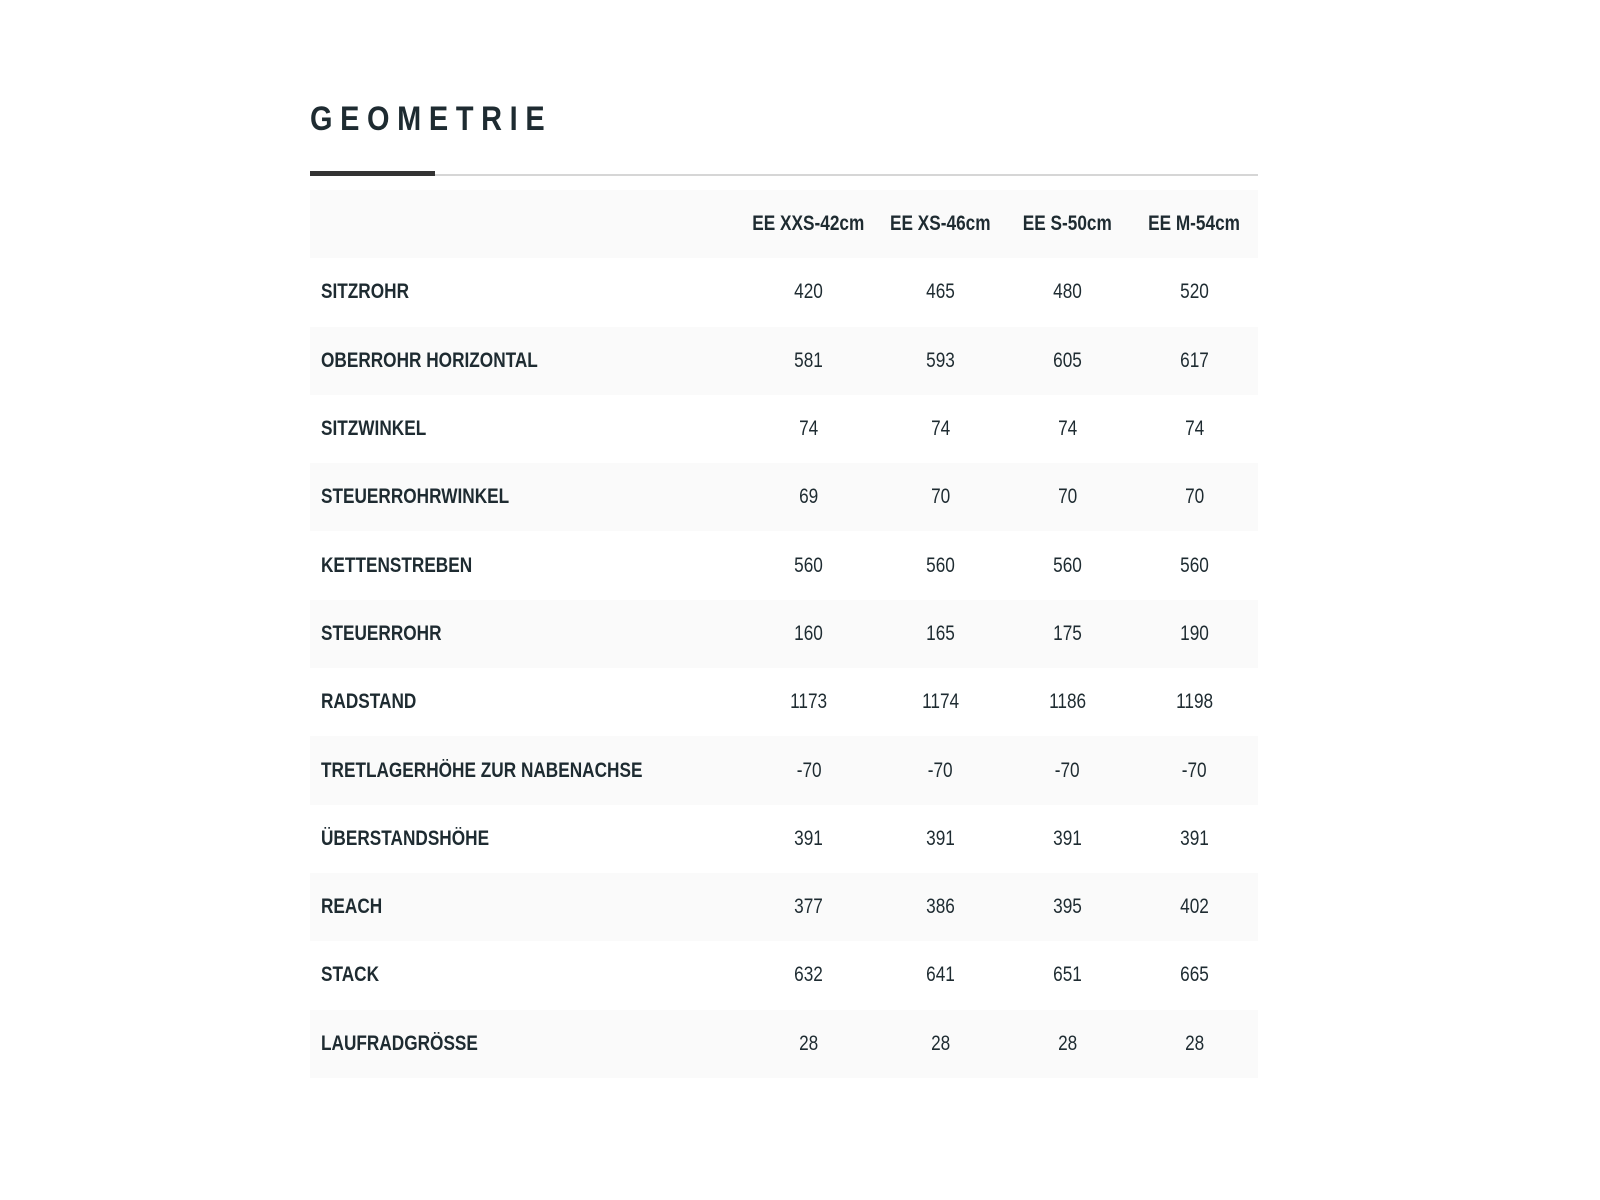 Image resolution: width=1600 pixels, height=1200 pixels. I want to click on value-cell: 651, so click(1067, 975).